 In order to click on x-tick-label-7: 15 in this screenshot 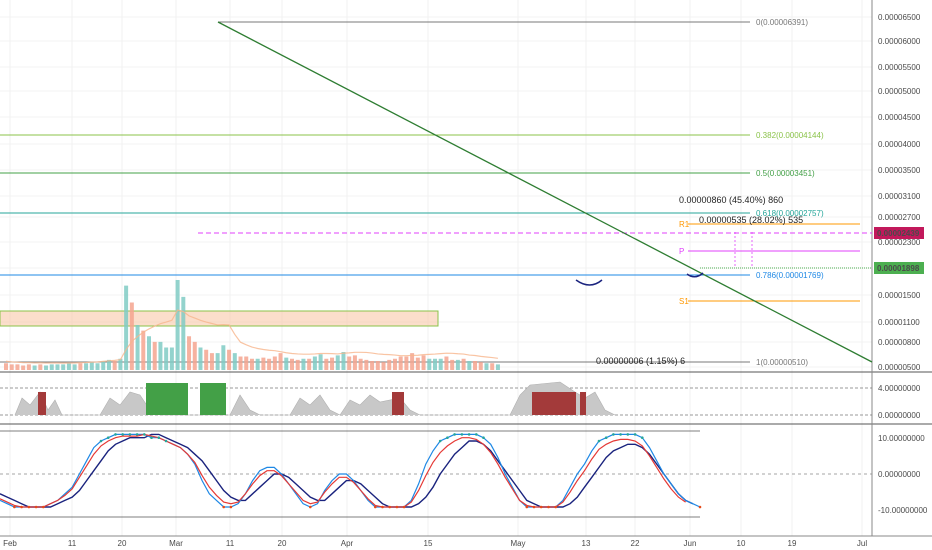, I will do `click(428, 543)`.